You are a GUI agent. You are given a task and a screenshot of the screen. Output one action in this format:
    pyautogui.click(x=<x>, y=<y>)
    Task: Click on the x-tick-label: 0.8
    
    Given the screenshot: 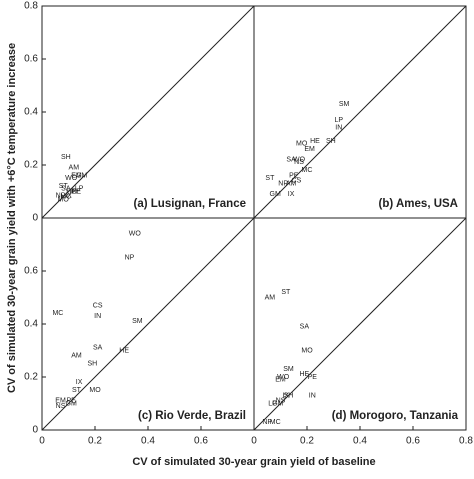 What is the action you would take?
    pyautogui.click(x=466, y=441)
    